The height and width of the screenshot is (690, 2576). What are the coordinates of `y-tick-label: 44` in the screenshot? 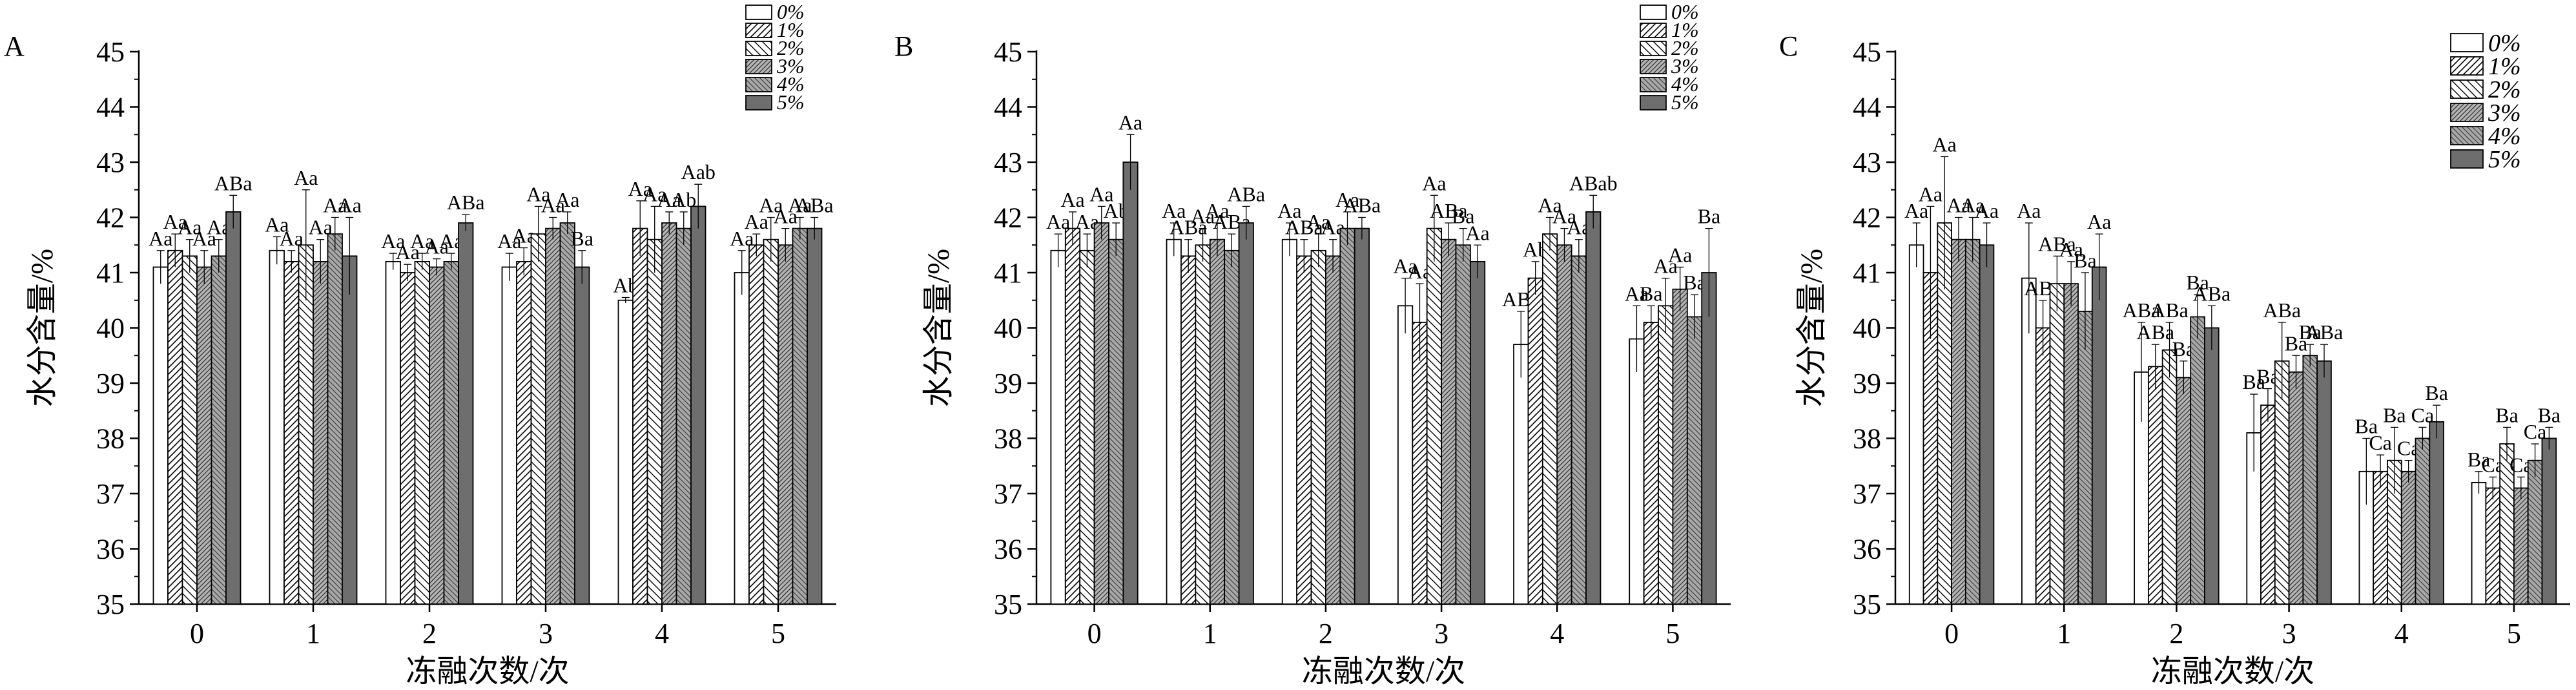 It's located at (110, 108).